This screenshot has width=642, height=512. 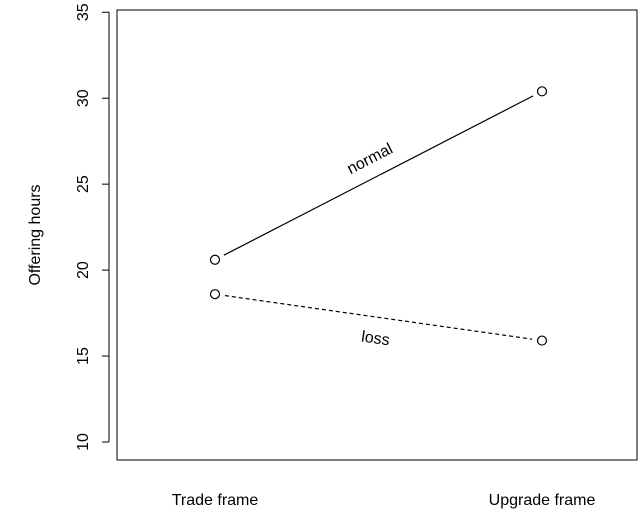 I want to click on series-label-normal: normal, so click(x=369, y=160).